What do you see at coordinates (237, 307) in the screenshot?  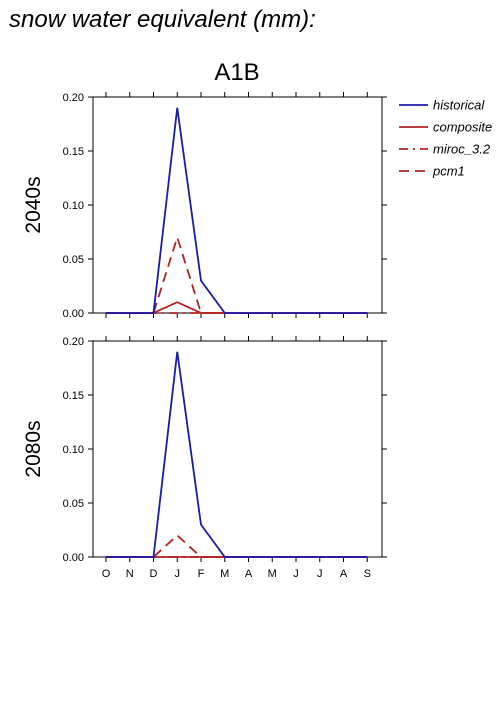 I see `series-line-composite` at bounding box center [237, 307].